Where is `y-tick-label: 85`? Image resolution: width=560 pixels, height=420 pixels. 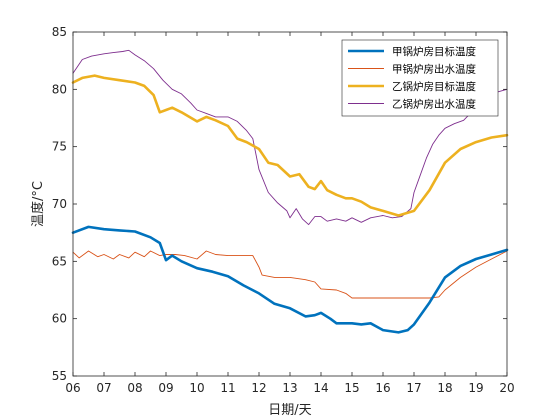
y-tick-label: 85 is located at coordinates (59, 32).